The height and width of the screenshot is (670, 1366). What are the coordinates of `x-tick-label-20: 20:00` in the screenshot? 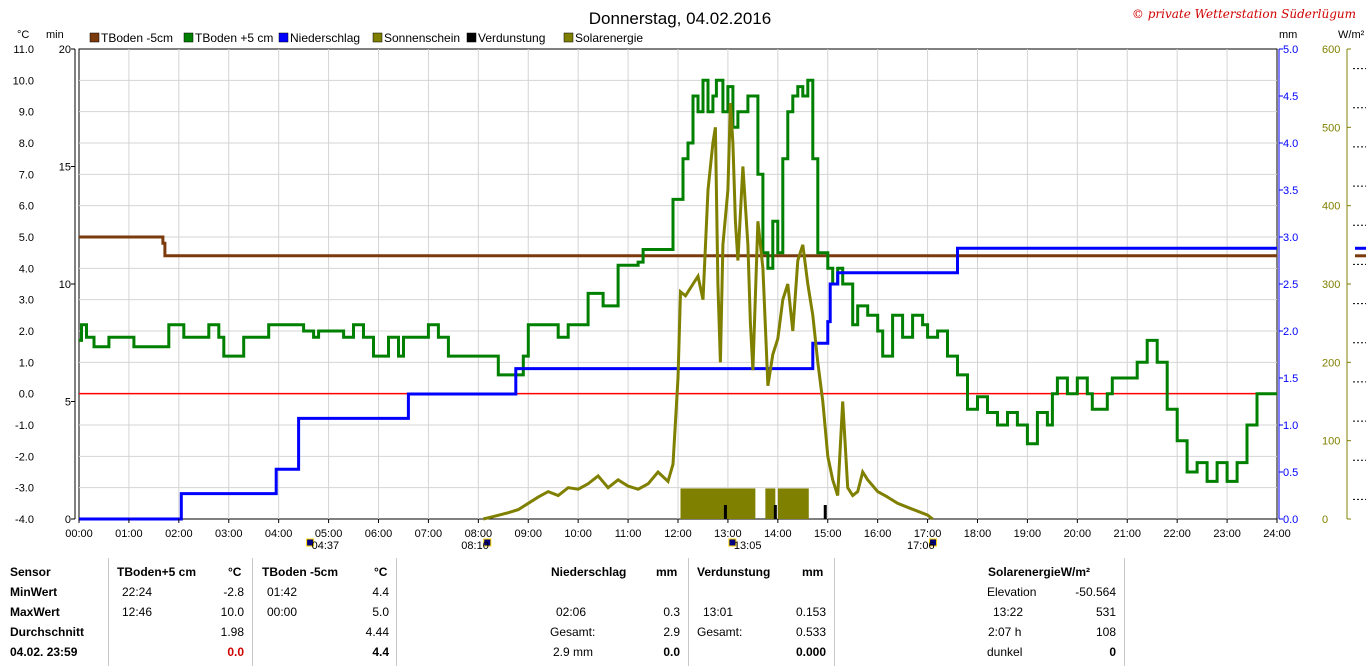 It's located at (1078, 534).